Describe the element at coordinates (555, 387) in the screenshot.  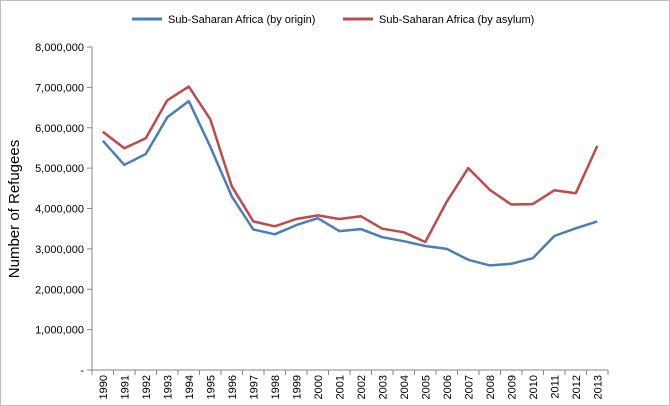
I see `x-tick-label: 2011` at that location.